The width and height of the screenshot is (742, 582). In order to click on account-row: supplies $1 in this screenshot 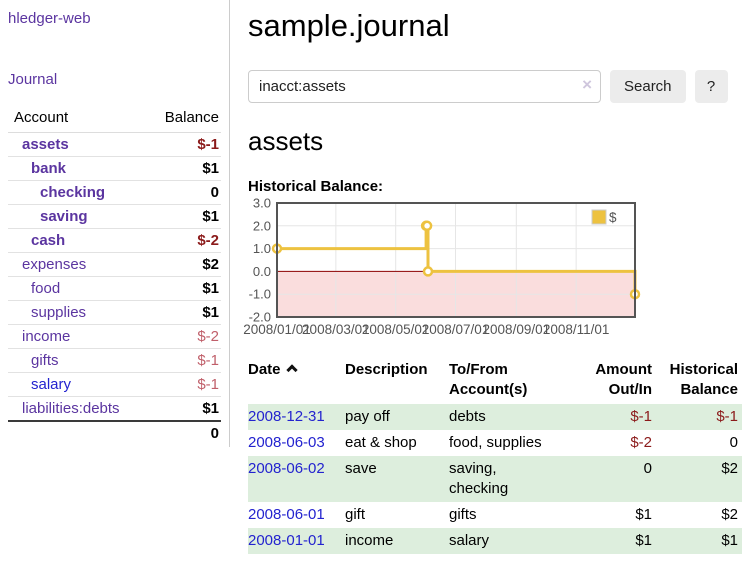, I will do `click(114, 312)`.